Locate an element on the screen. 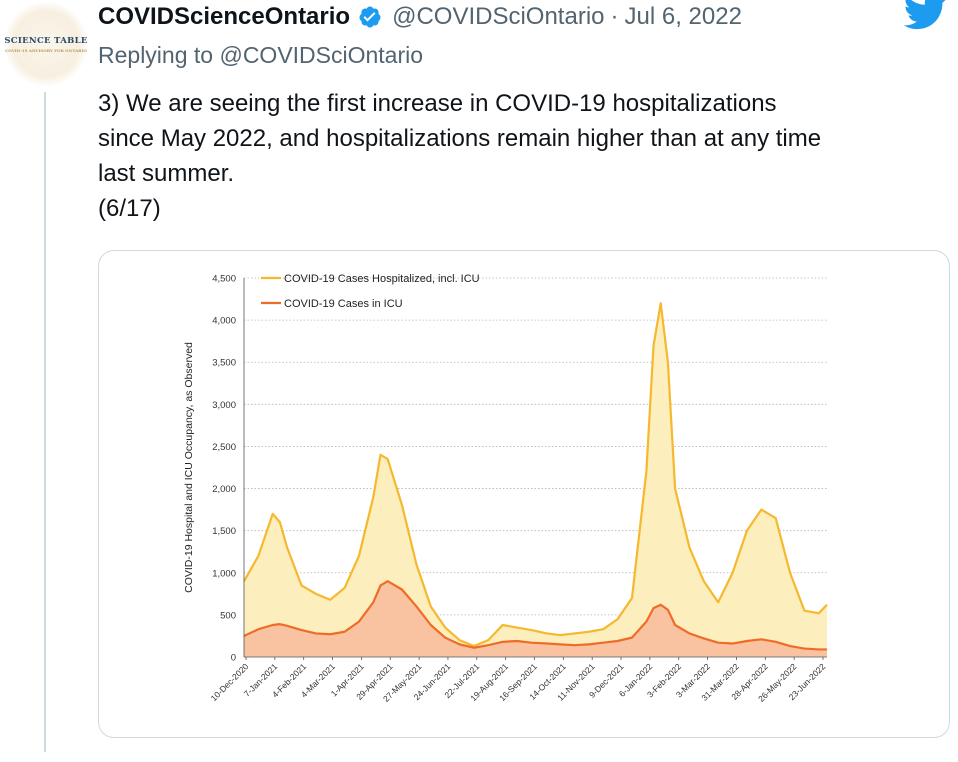 Image resolution: width=958 pixels, height=762 pixels. twitter-bird-icon is located at coordinates (925, 15).